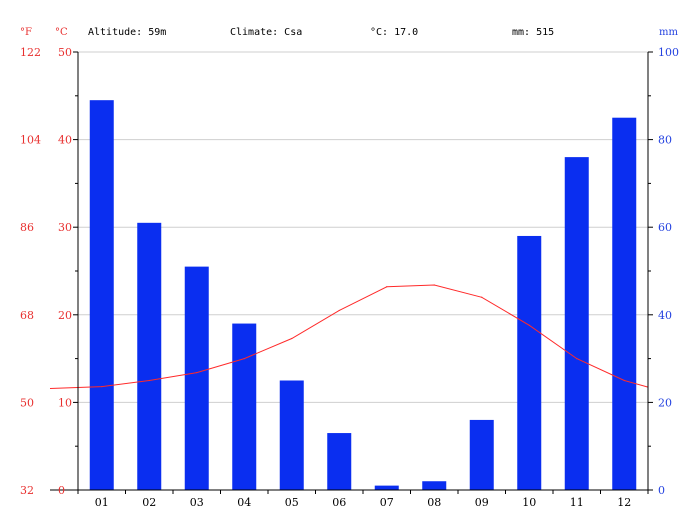 The image size is (700, 525). Describe the element at coordinates (65, 402) in the screenshot. I see `celsius-tick-label: 10` at that location.